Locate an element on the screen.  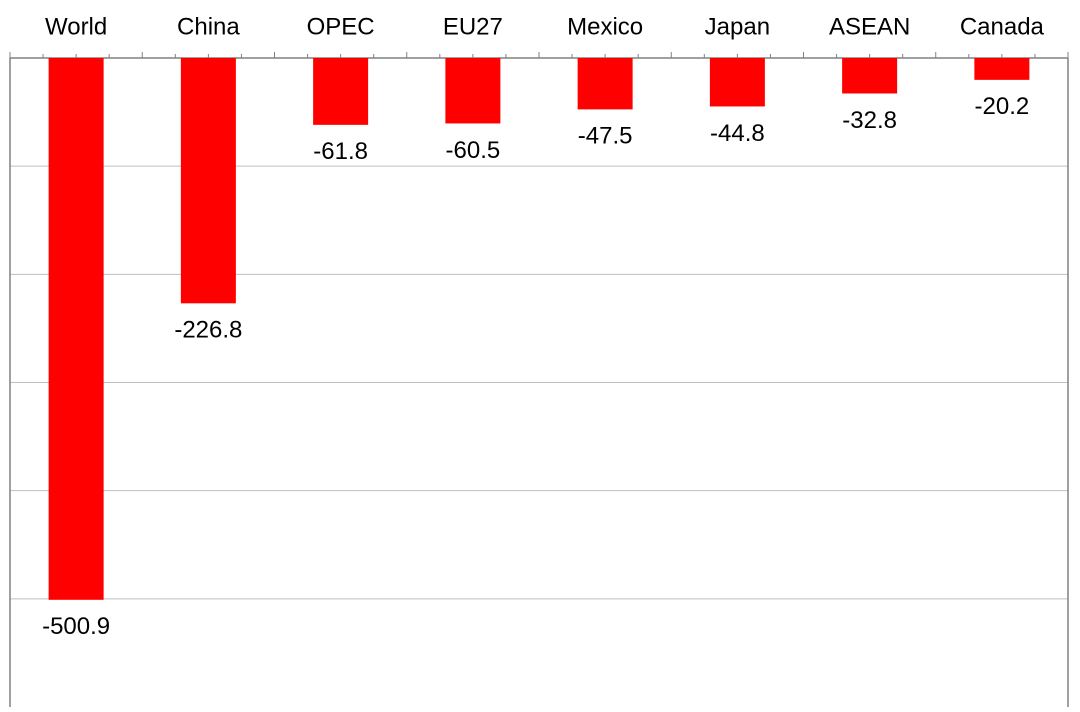
x-tick-label: China is located at coordinates (208, 26).